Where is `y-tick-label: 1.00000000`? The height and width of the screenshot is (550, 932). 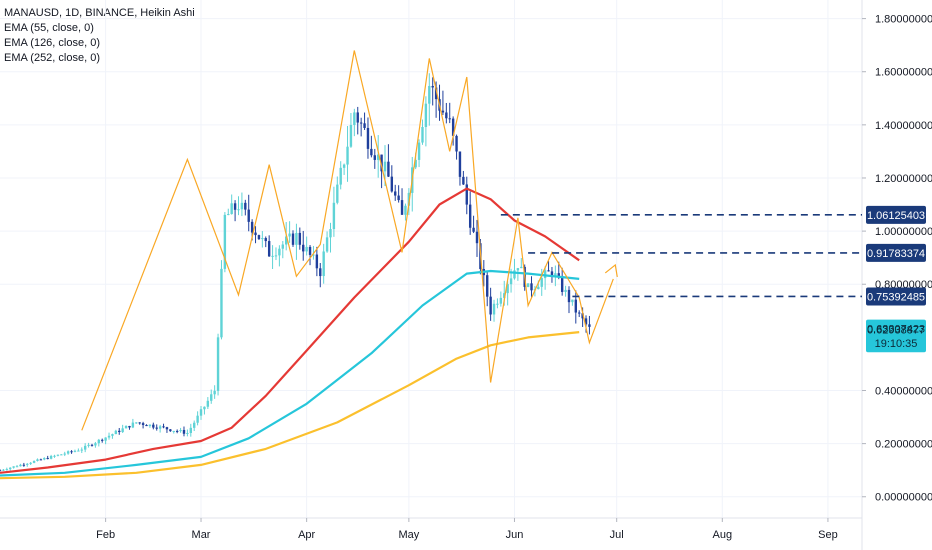 y-tick-label: 1.00000000 is located at coordinates (903, 232).